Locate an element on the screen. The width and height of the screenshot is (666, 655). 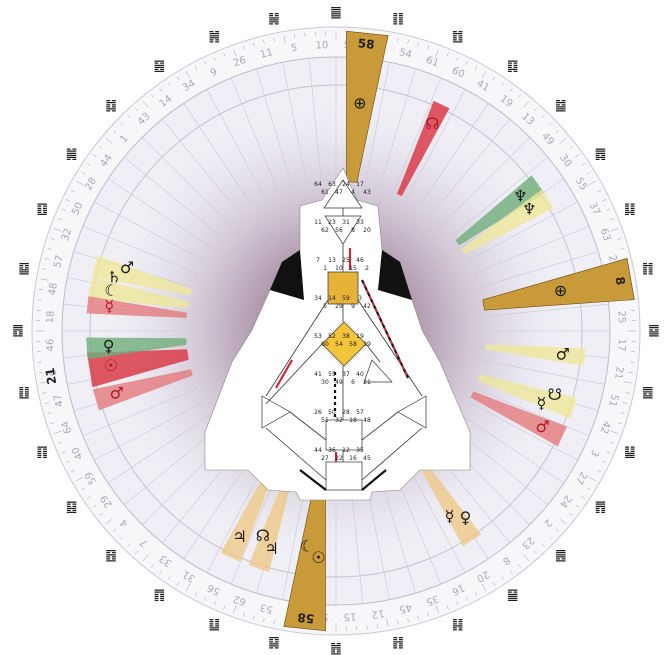
planet-glyph: ⊕ is located at coordinates (359, 103).